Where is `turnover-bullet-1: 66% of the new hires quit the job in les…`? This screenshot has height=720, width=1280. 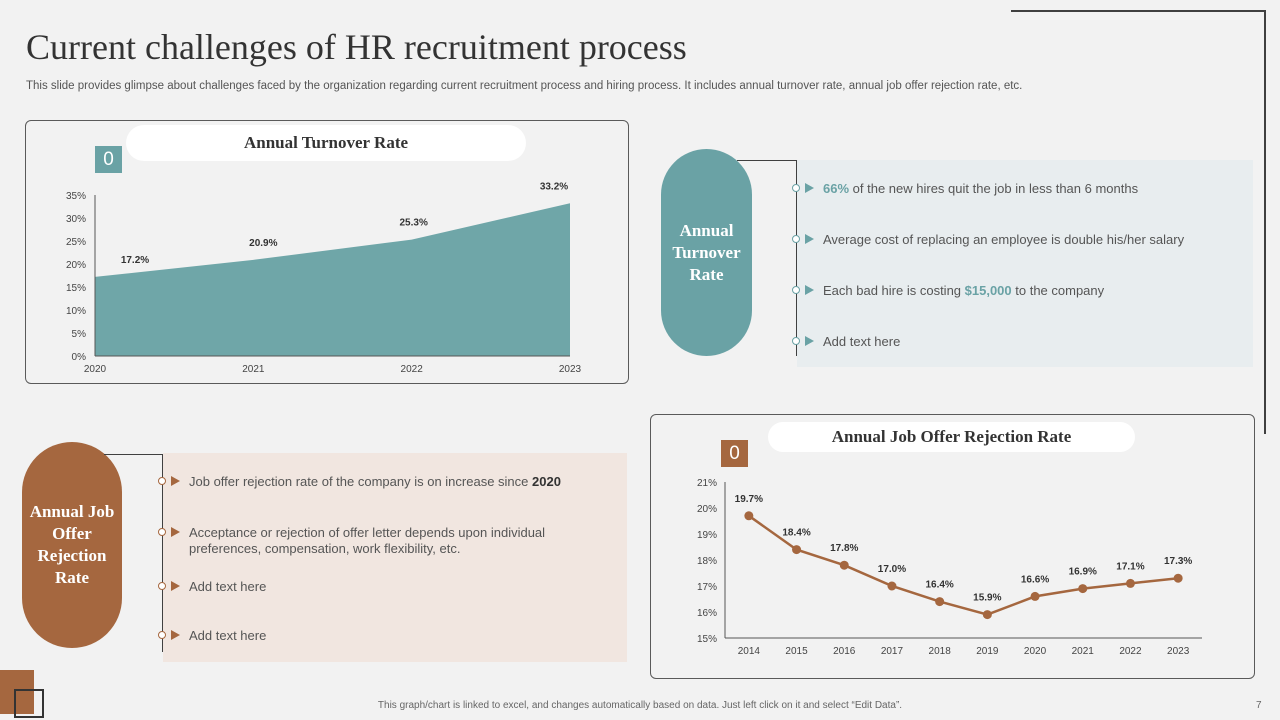 turnover-bullet-1: 66% of the new hires quit the job in les… is located at coordinates (1033, 189).